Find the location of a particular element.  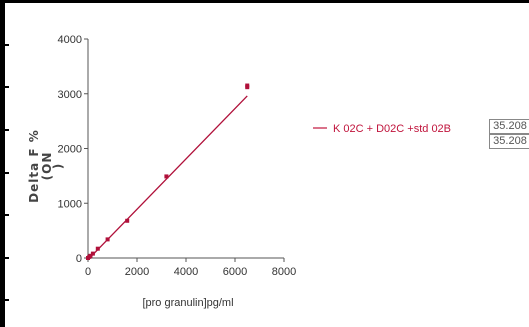

legend-label: K 02C + D02C +std 02B is located at coordinates (392, 129).